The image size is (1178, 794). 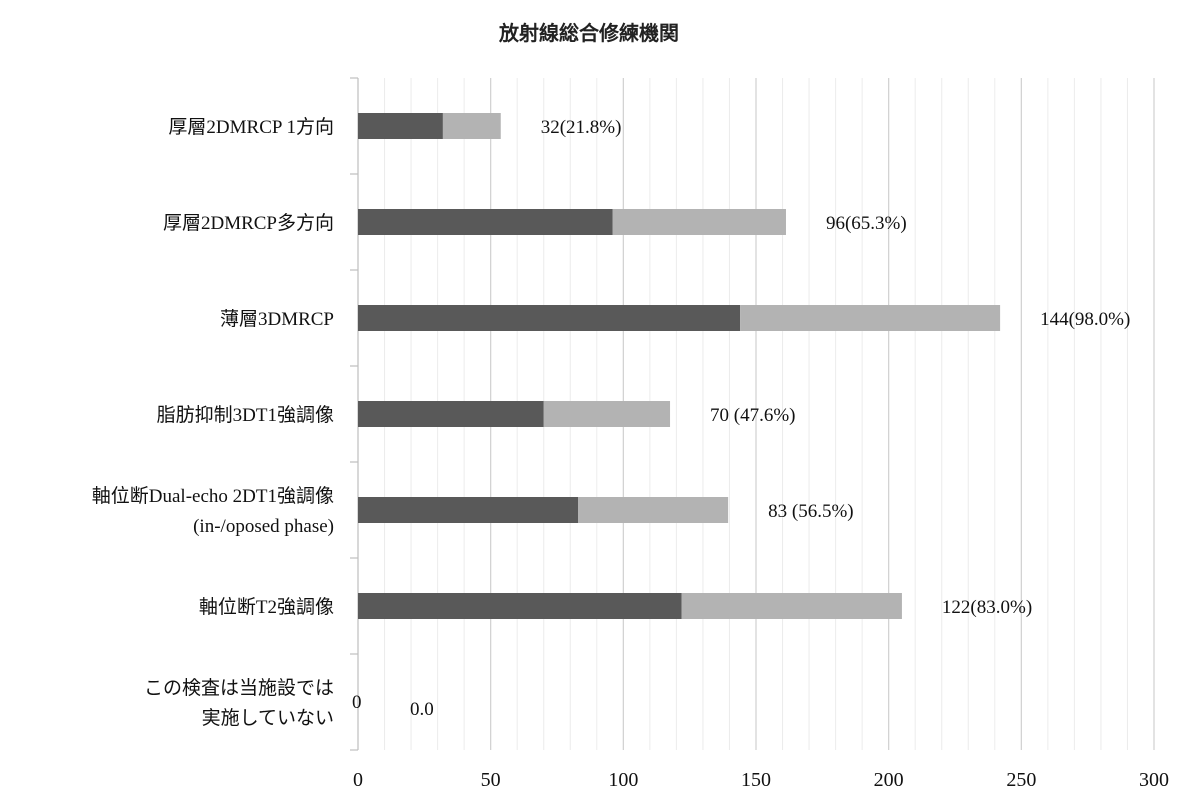 What do you see at coordinates (866, 223) in the screenshot?
I see `data-label: 96(65.3%)` at bounding box center [866, 223].